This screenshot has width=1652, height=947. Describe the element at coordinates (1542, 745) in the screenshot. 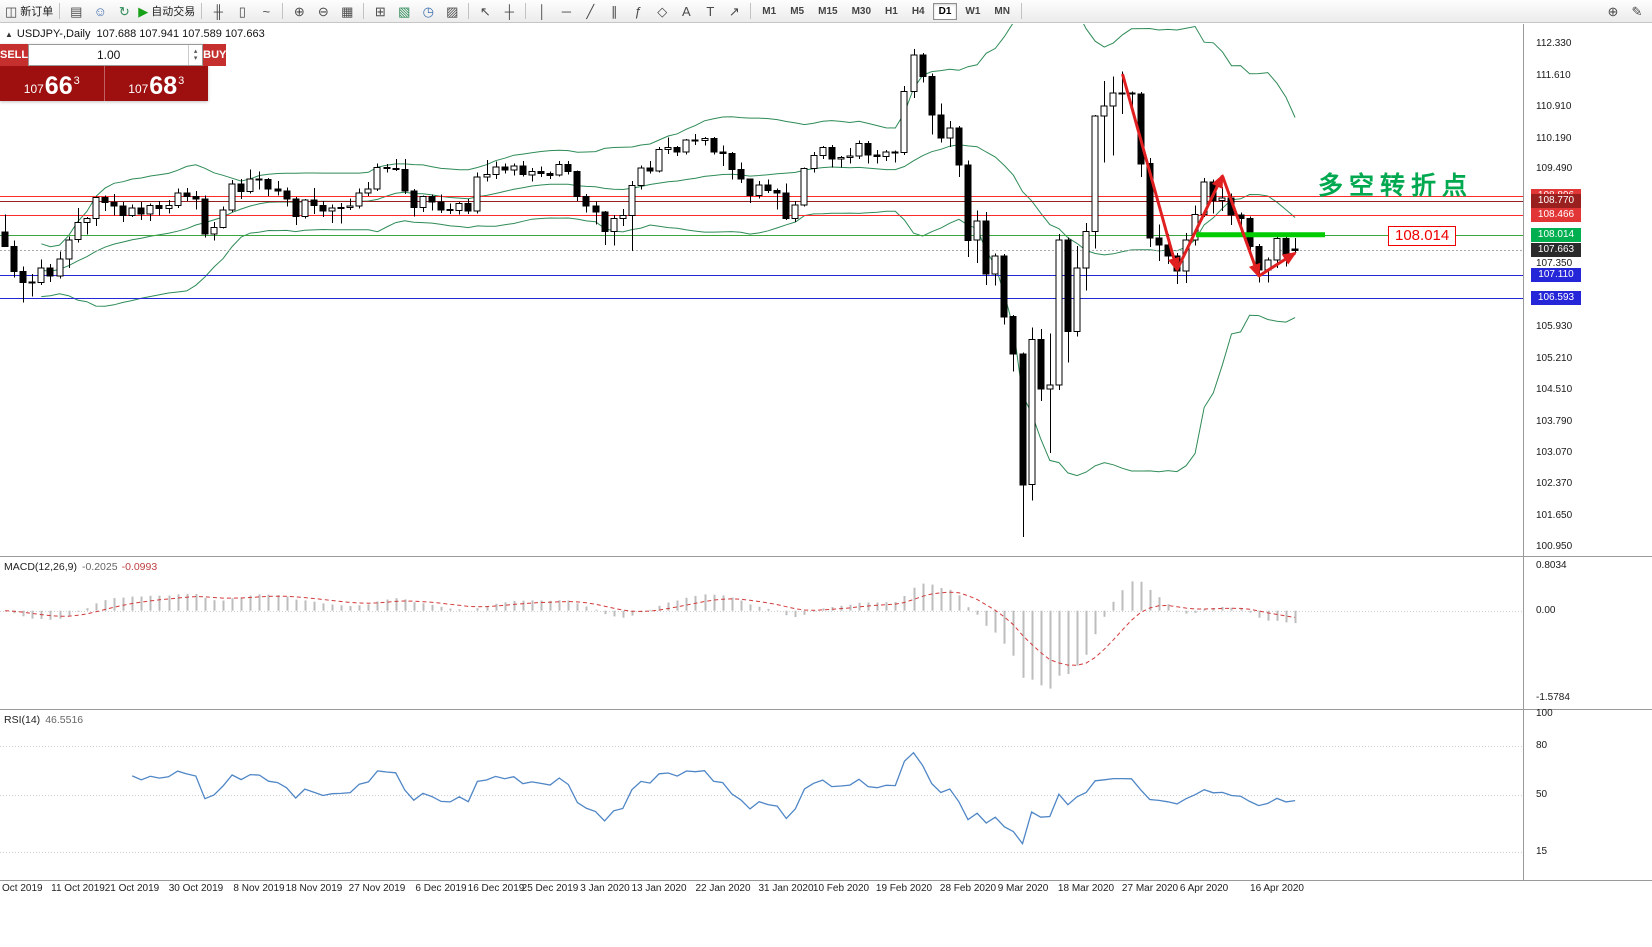

I see `rsi-axis-label: 80` at that location.